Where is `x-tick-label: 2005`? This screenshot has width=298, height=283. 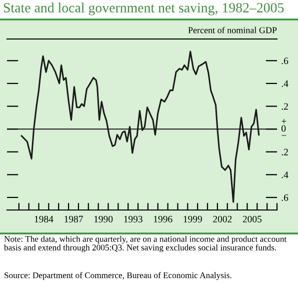 x-tick-label: 2005 is located at coordinates (252, 219).